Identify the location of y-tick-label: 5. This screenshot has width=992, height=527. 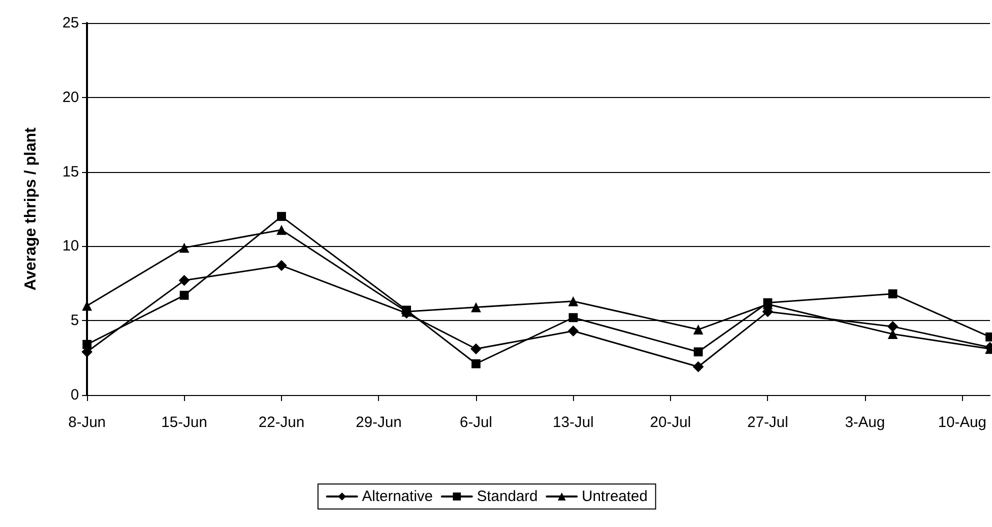
(74, 321).